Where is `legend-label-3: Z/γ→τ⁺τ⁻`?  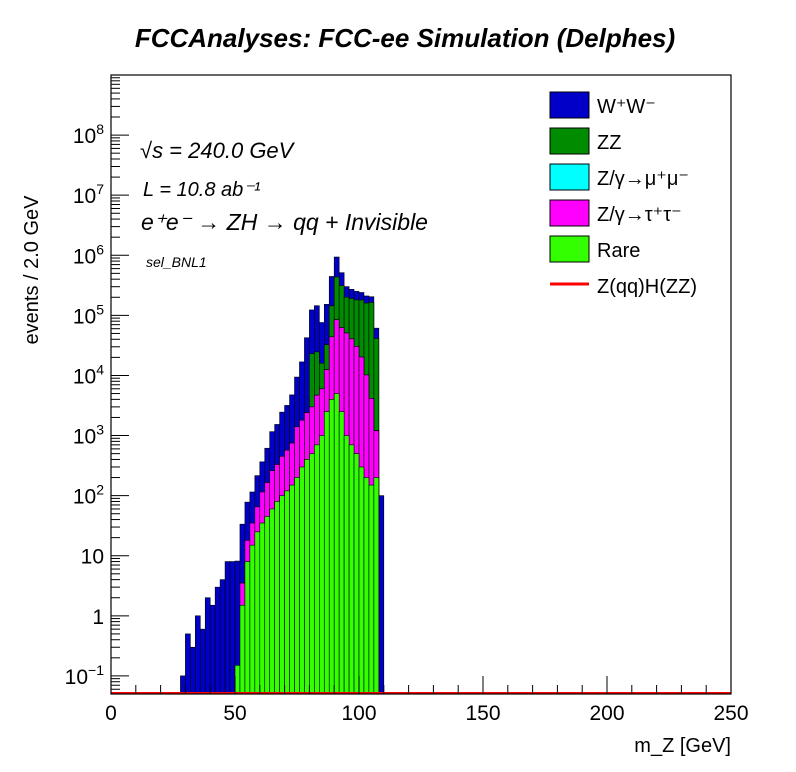 legend-label-3: Z/γ→τ⁺τ⁻ is located at coordinates (639, 215).